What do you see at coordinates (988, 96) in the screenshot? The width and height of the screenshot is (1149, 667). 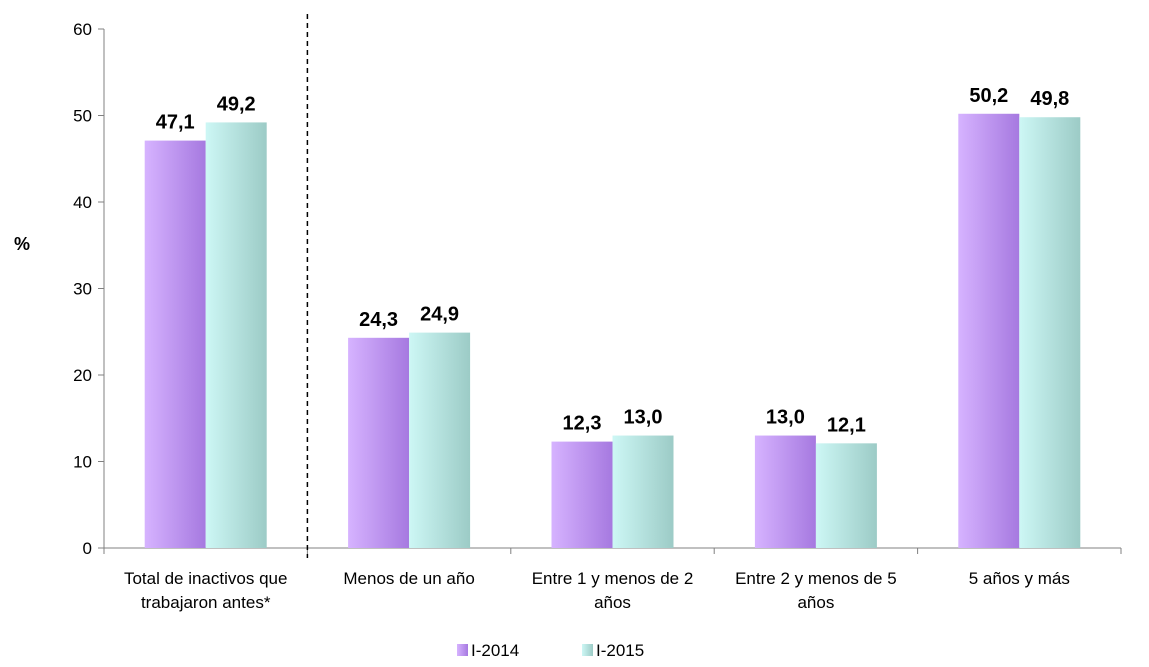 I see `data-label: 50,2` at bounding box center [988, 96].